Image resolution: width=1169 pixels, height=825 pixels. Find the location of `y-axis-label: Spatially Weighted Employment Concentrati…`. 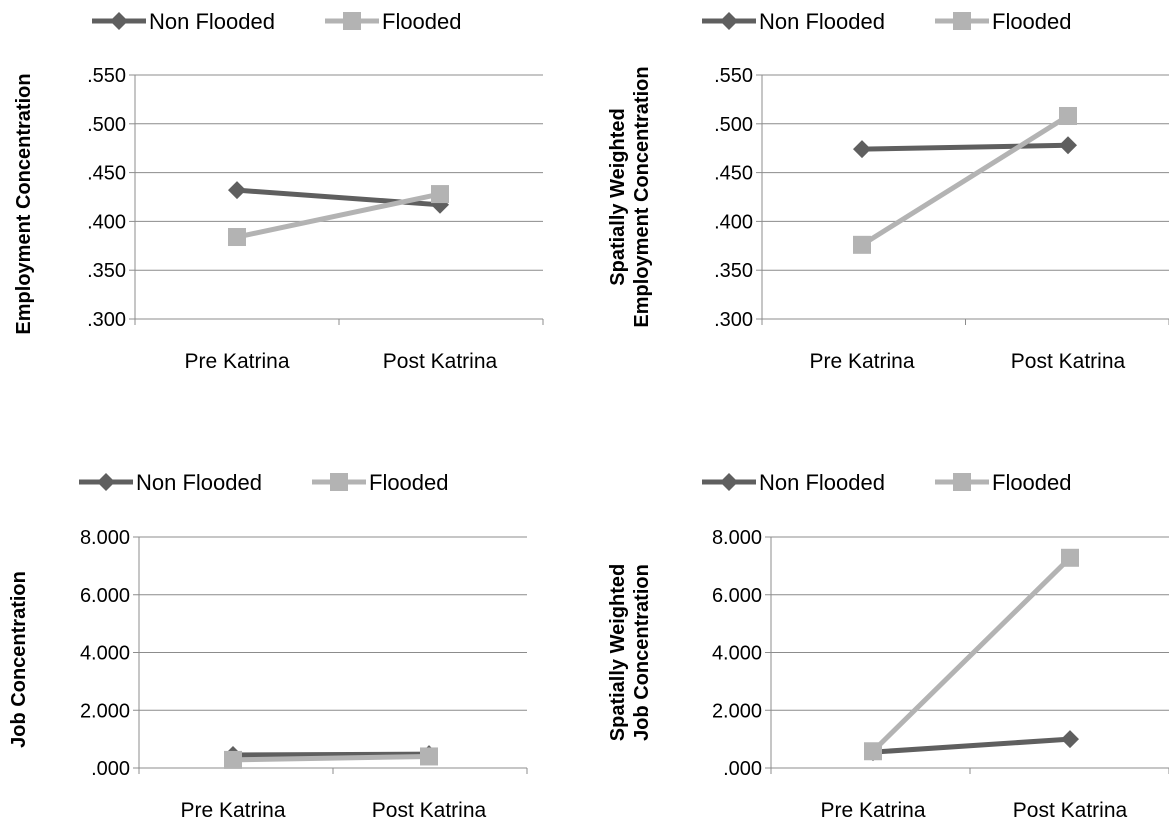

y-axis-label: Spatially Weighted Employment Concentrati… is located at coordinates (630, 196).